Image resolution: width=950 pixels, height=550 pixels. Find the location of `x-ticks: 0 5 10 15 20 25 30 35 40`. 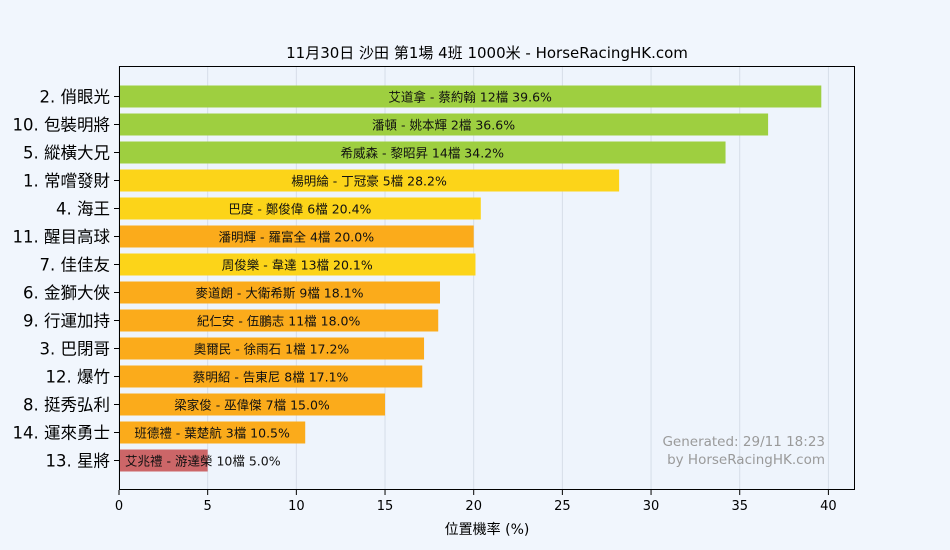

x-ticks: 0 5 10 15 20 25 30 35 40 is located at coordinates (476, 502).